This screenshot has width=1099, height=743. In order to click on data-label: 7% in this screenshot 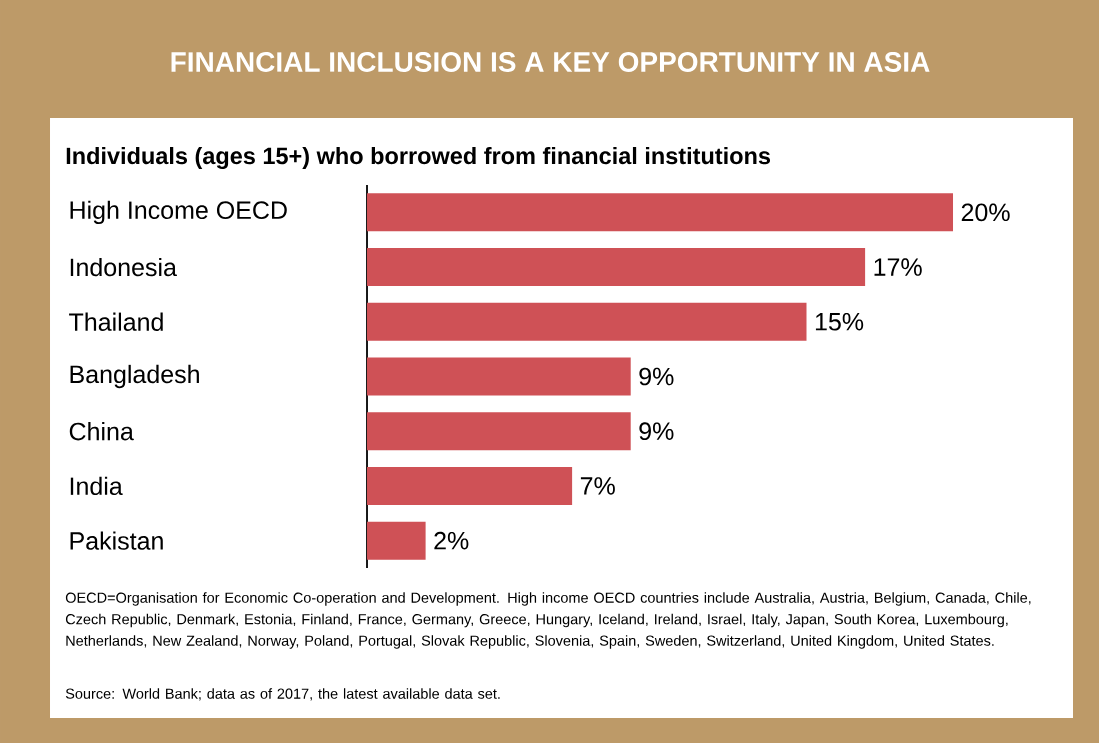, I will do `click(597, 486)`.